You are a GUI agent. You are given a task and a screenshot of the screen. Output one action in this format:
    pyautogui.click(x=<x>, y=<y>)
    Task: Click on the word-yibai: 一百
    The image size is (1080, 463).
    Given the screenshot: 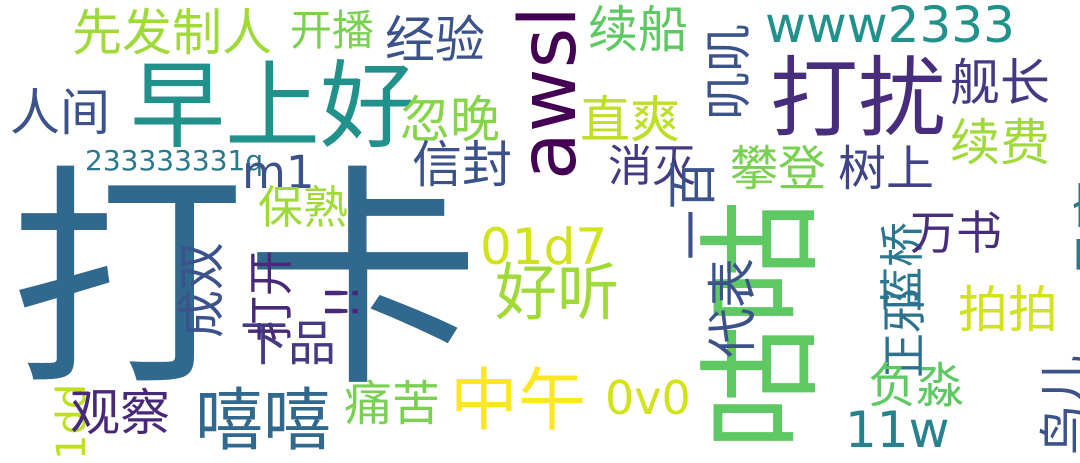 What is the action you would take?
    pyautogui.click(x=693, y=210)
    